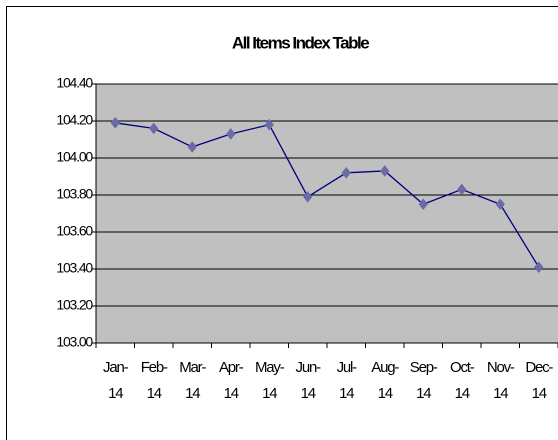 This screenshot has width=558, height=440. I want to click on x-tick-label: Jul-14, so click(347, 380).